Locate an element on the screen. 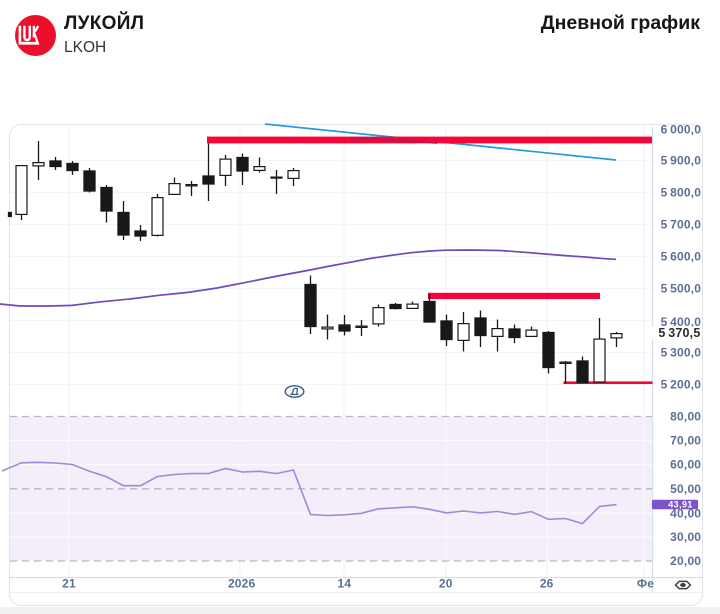  svg-text: 5 600,0 is located at coordinates (681, 257).